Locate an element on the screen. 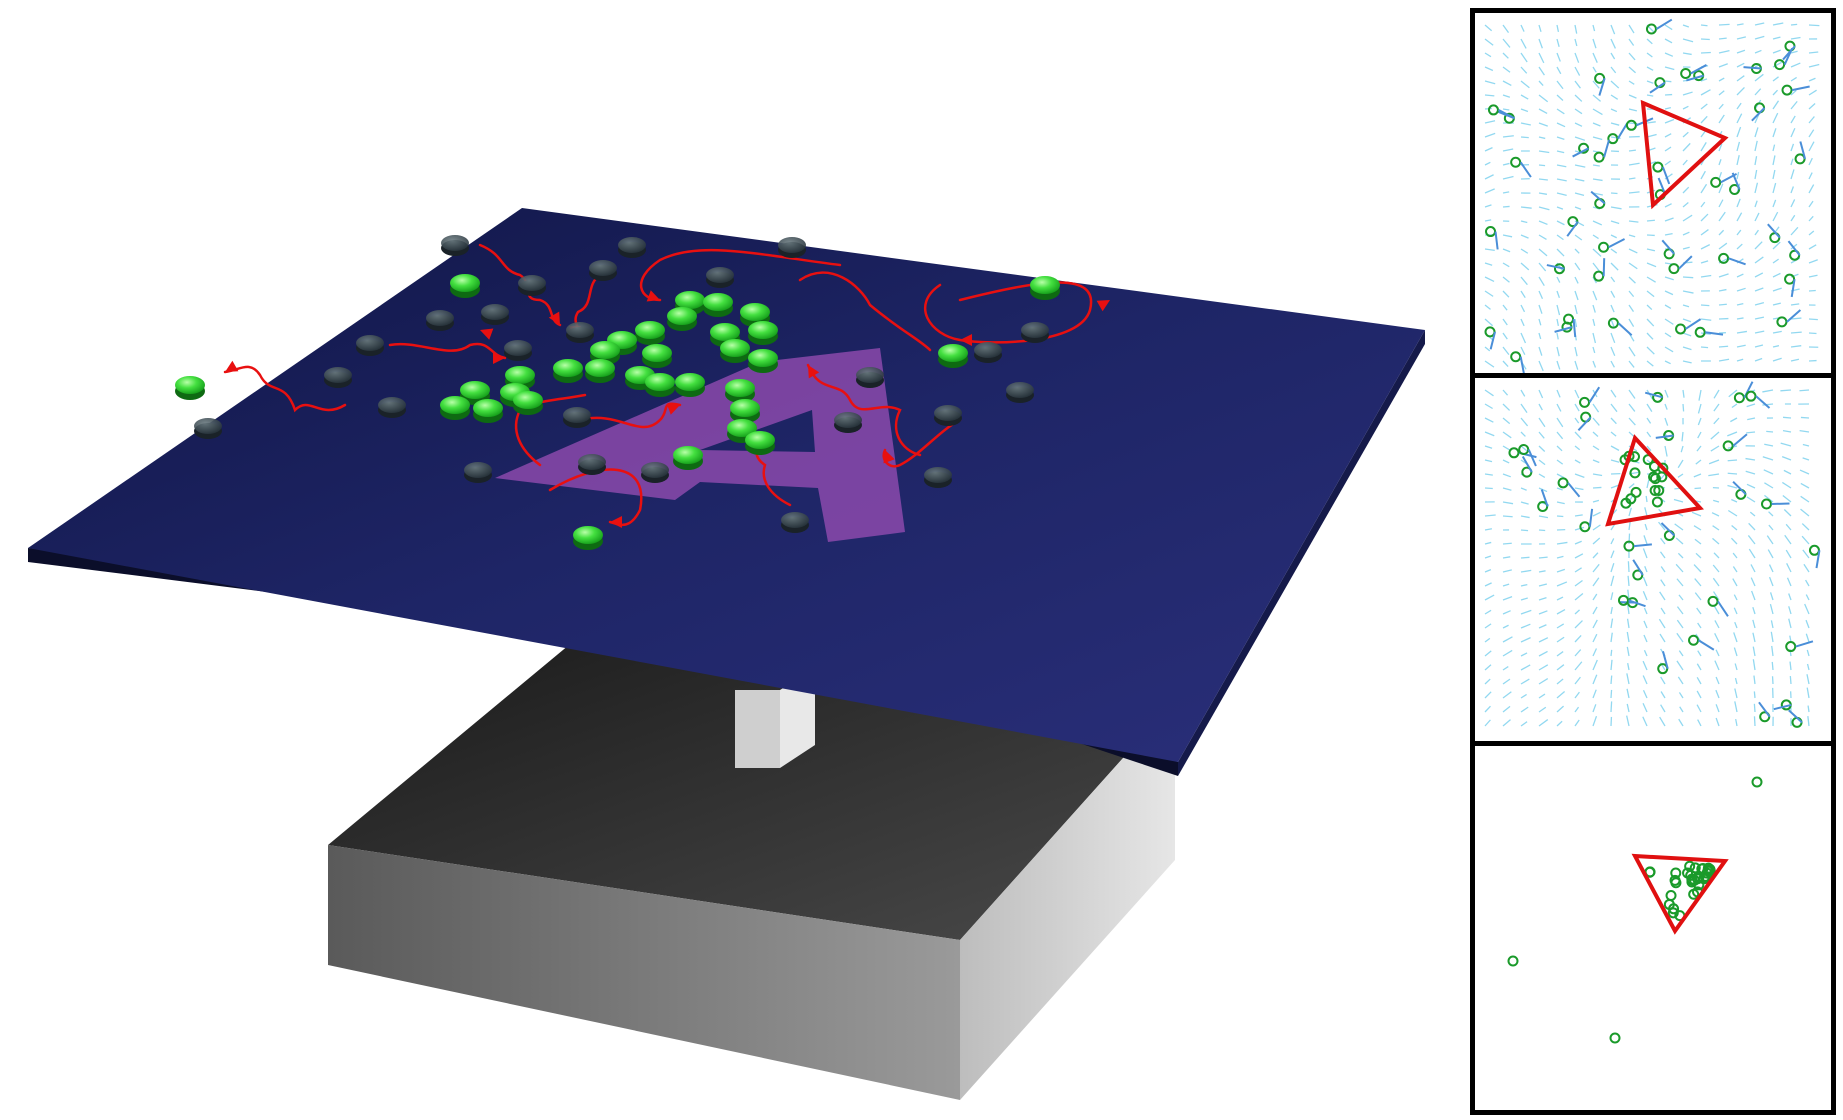 Image resolution: width=1843 pixels, height=1120 pixels. base-front-face is located at coordinates (644, 972).